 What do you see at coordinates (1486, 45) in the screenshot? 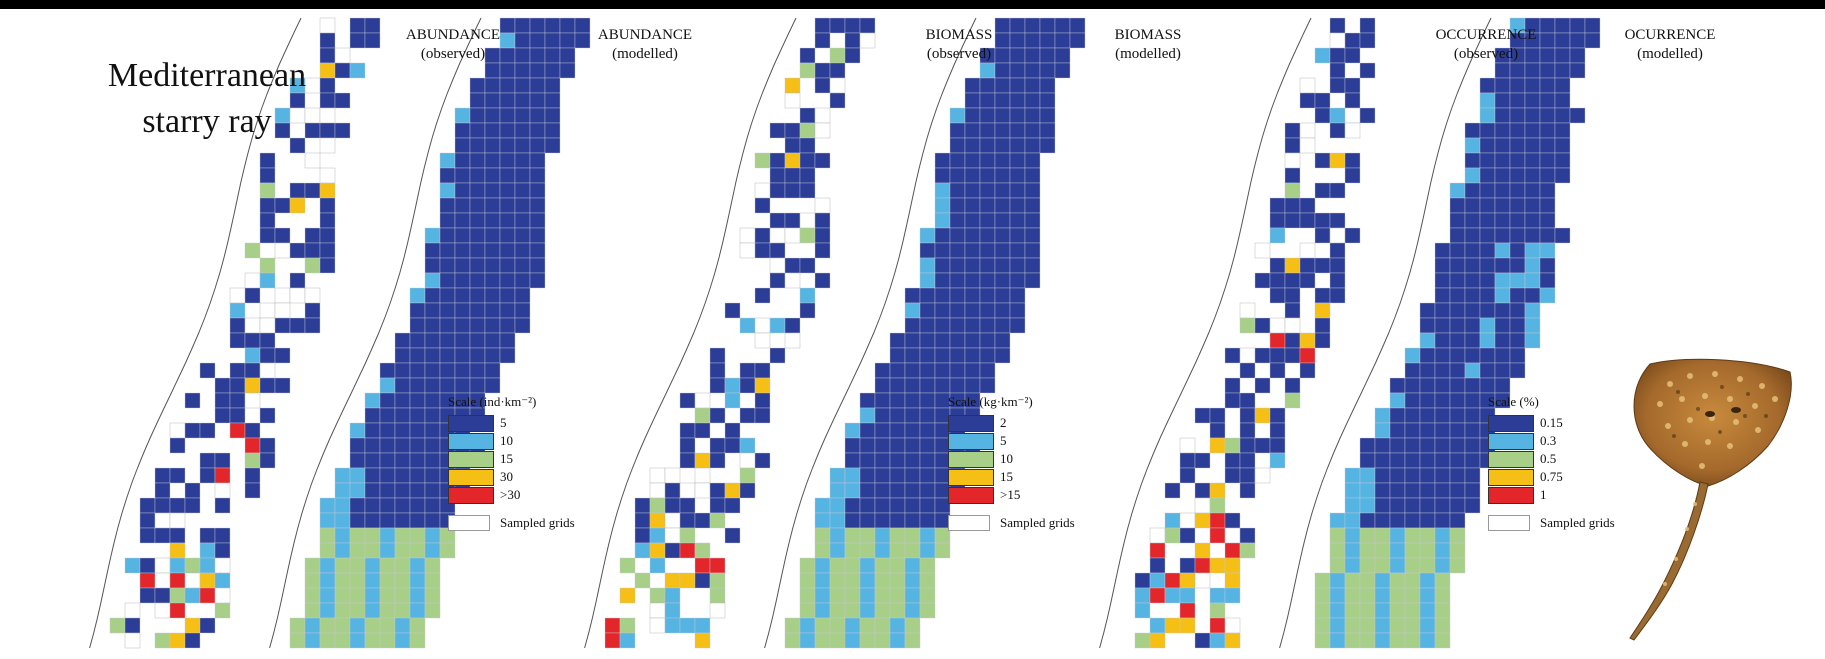
I see `panel-label-occurrence-observed: OCCURRENCE (observed)` at bounding box center [1486, 45].